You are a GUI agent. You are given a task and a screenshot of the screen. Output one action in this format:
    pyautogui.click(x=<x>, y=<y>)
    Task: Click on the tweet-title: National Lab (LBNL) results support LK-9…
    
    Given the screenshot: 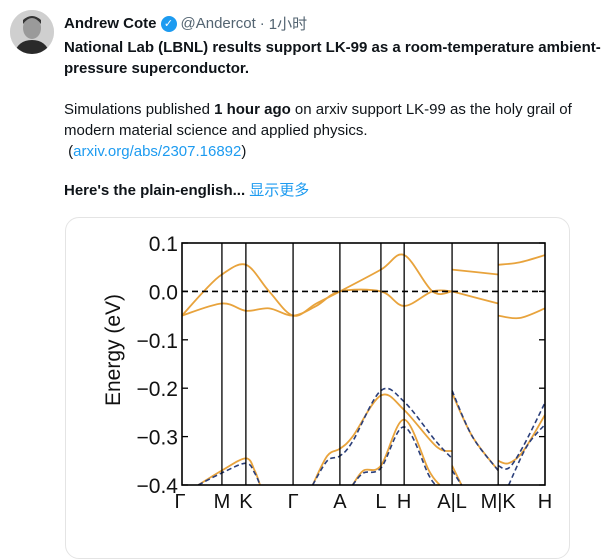 What is the action you would take?
    pyautogui.click(x=332, y=58)
    